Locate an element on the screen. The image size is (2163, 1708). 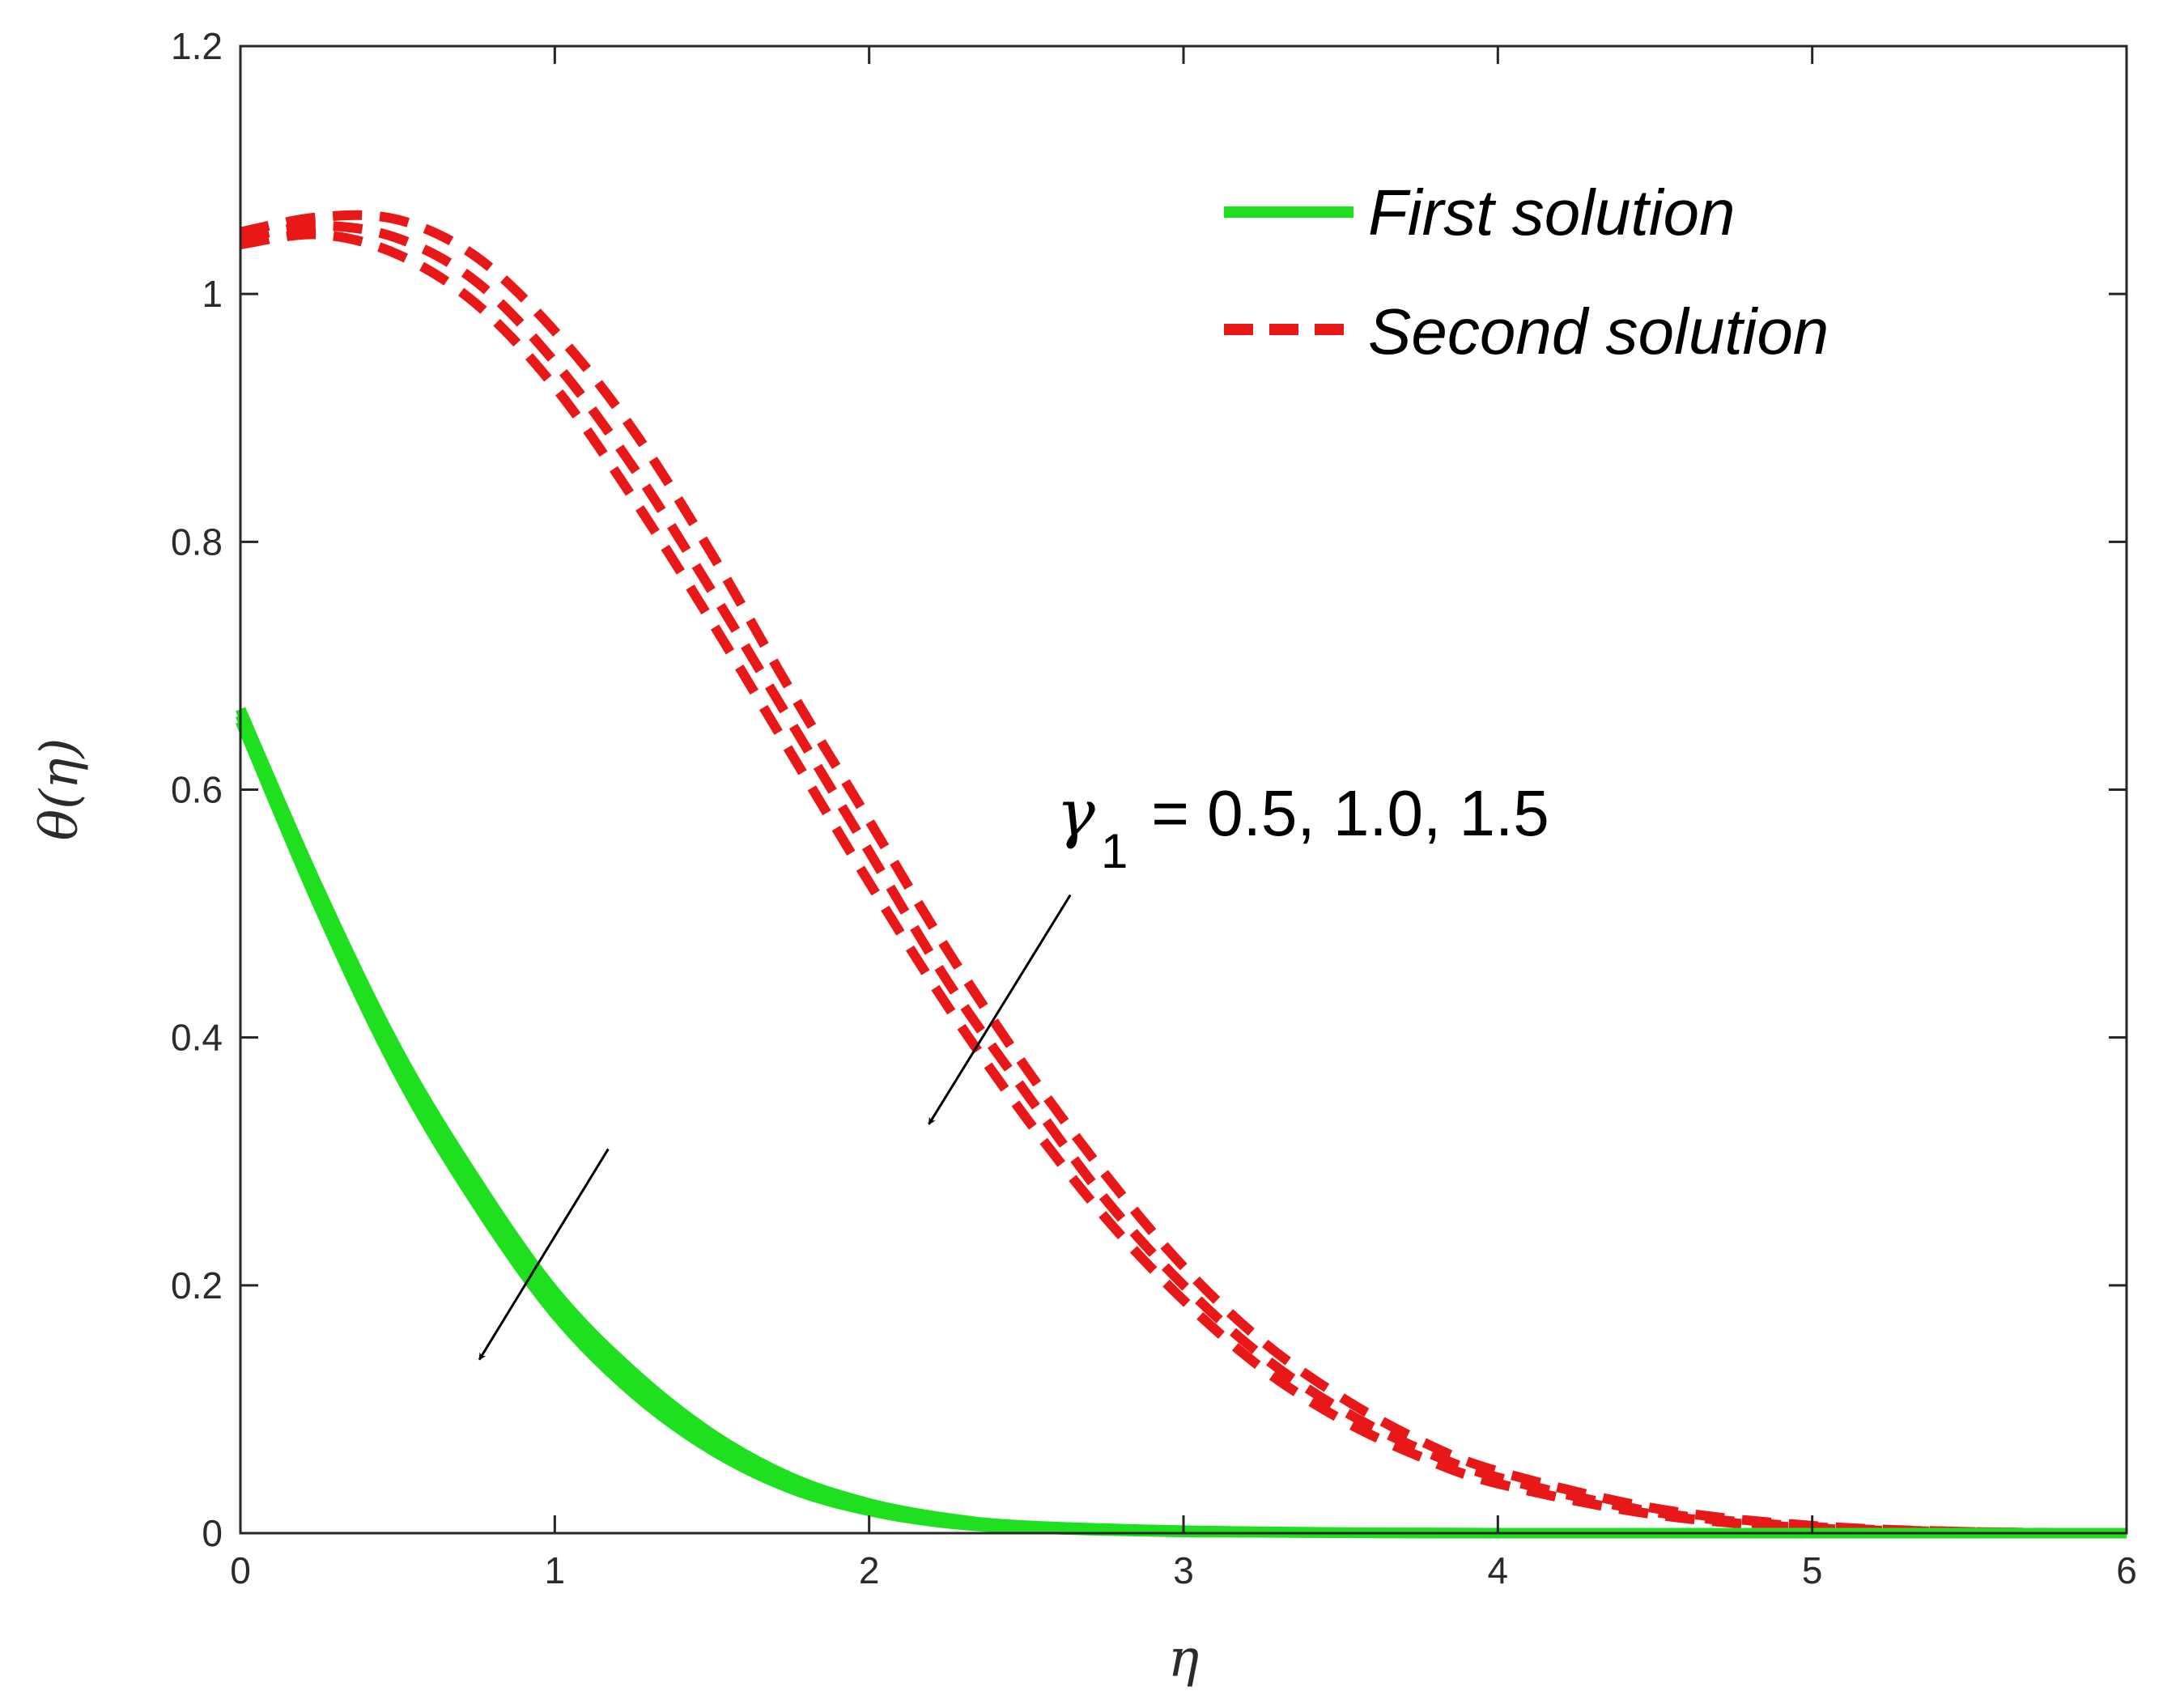
y-tick-label: 0 is located at coordinates (212, 1533).